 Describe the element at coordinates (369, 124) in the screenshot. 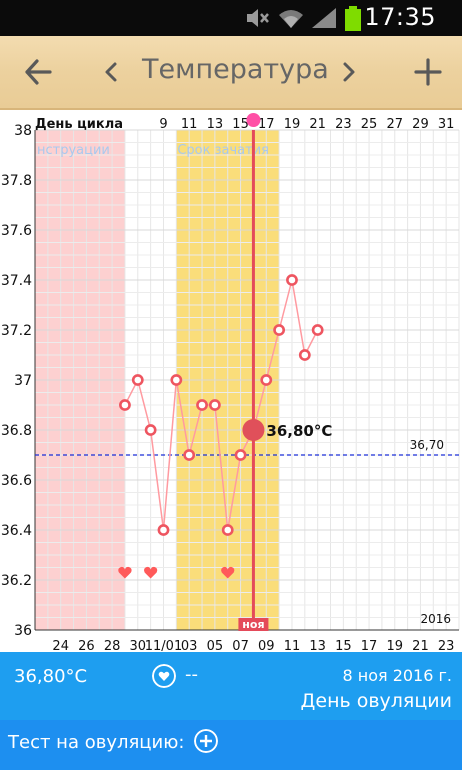

I see `top-tick-label: 25` at that location.